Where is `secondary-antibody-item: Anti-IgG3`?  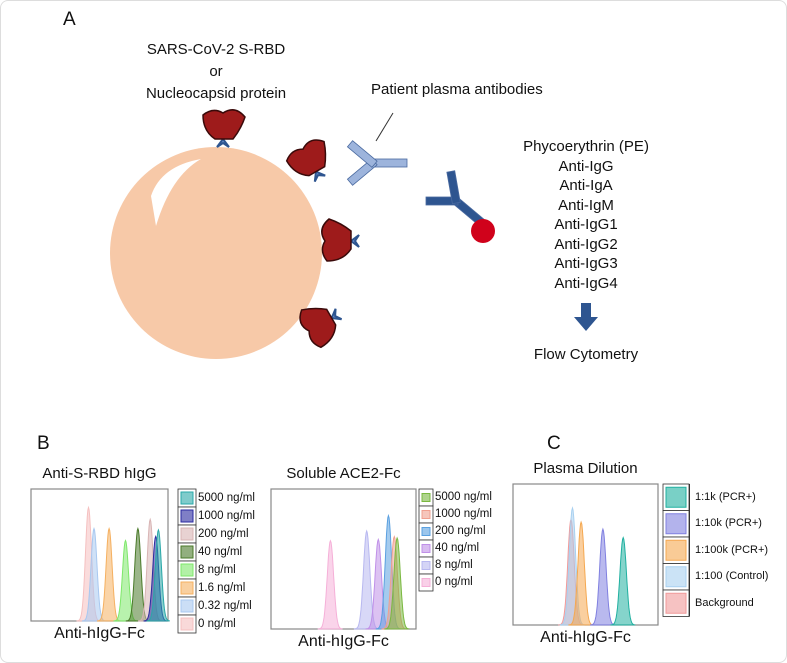 secondary-antibody-item: Anti-IgG3 is located at coordinates (586, 263).